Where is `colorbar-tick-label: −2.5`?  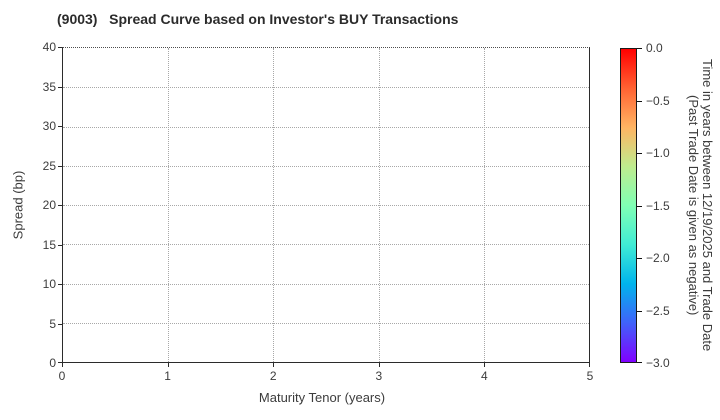
colorbar-tick-label: −2.5 is located at coordinates (658, 310).